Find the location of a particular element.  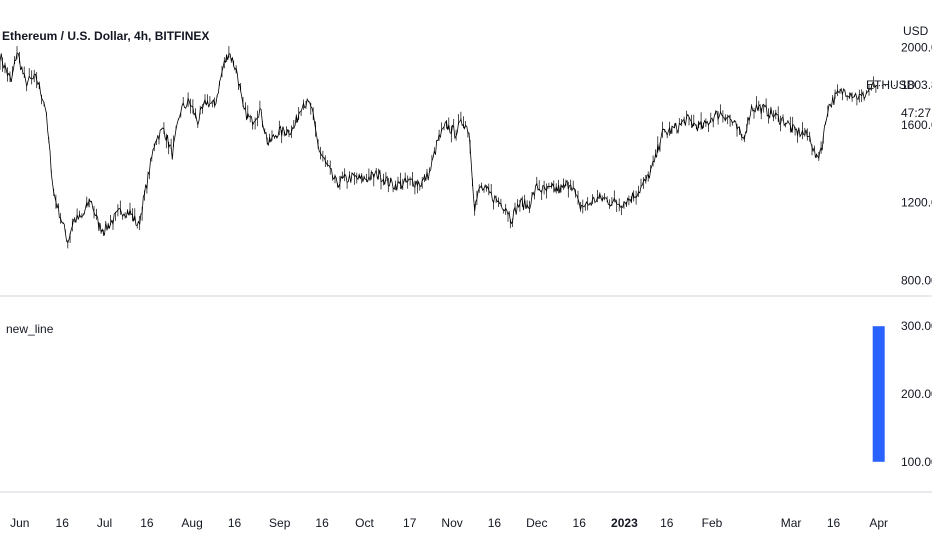

time-tick-label: Jun is located at coordinates (19, 523).